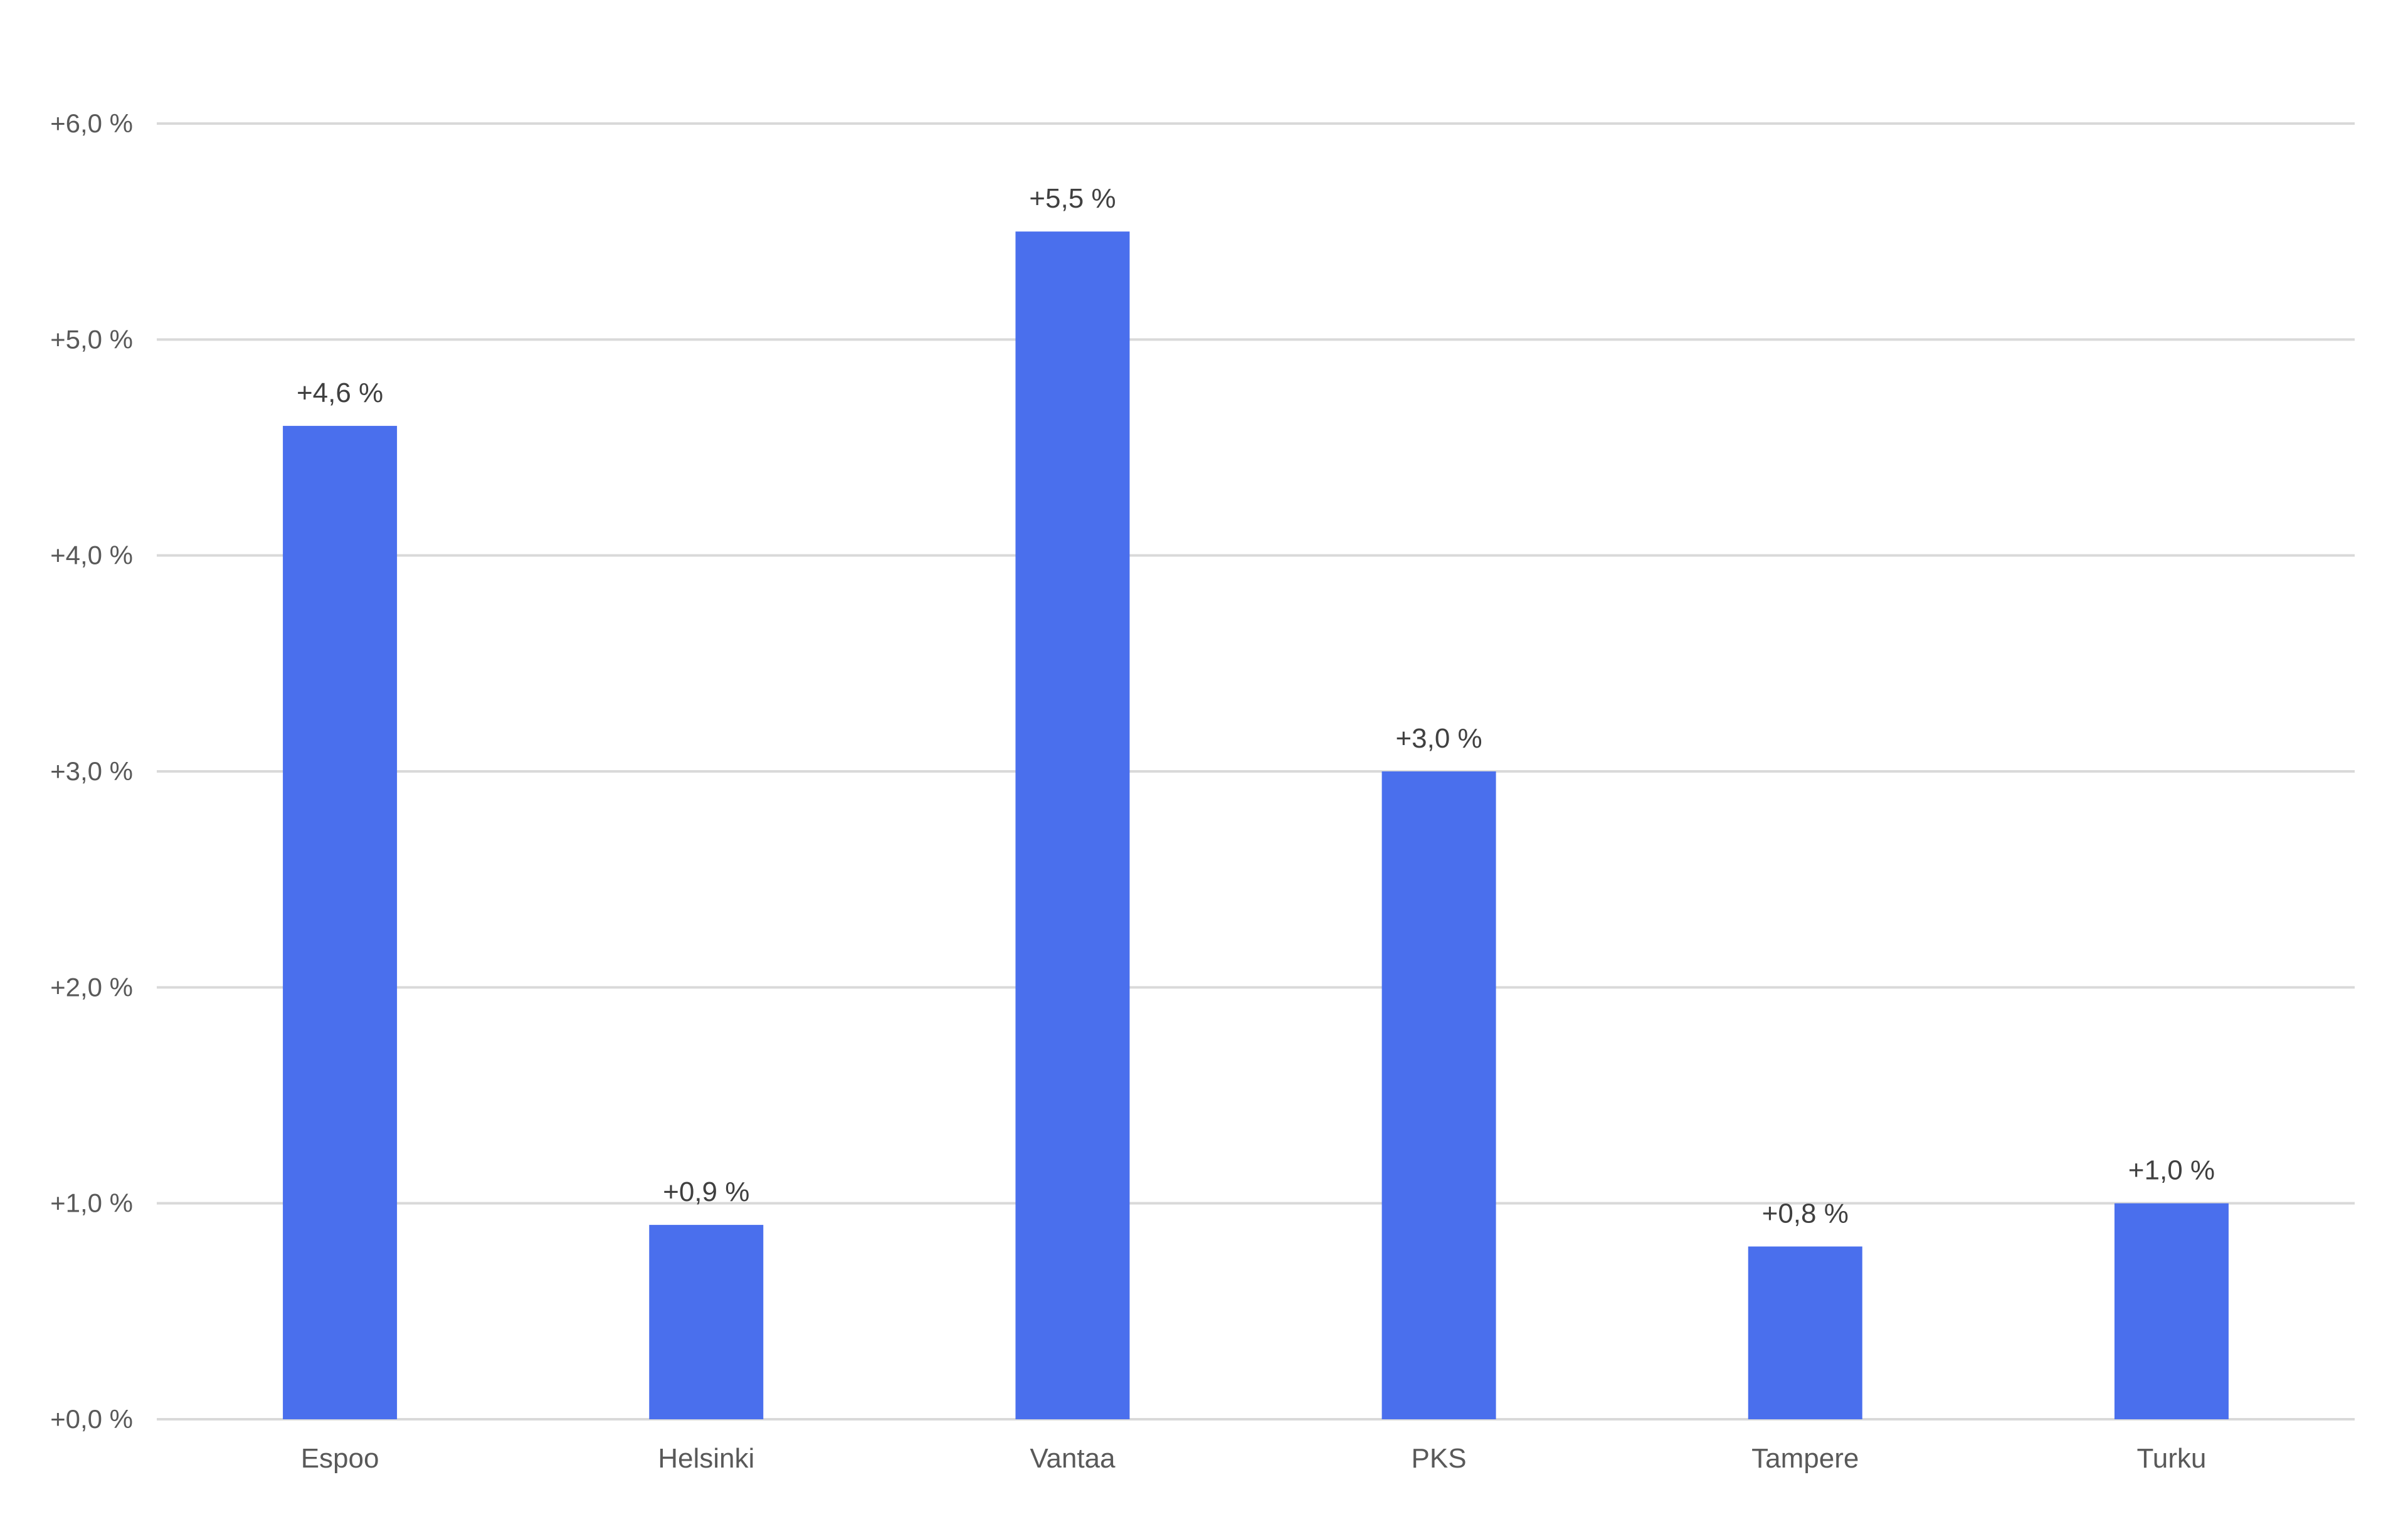 This screenshot has width=2408, height=1529. I want to click on x-category-label: Tampere, so click(1805, 1458).